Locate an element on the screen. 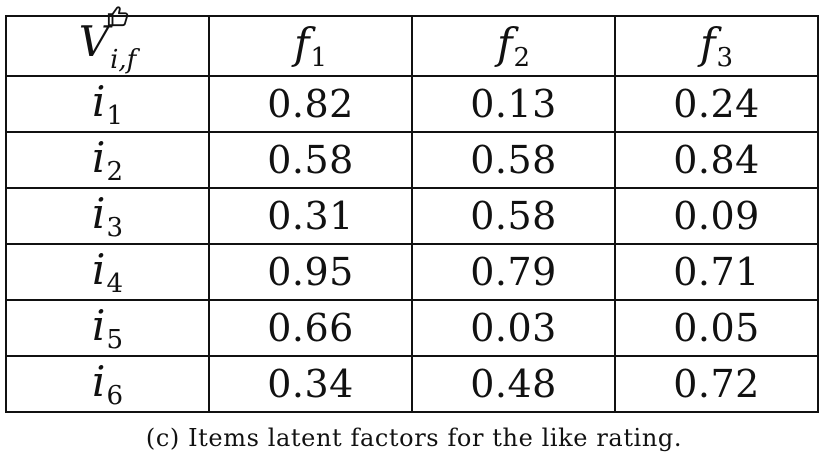 This screenshot has width=828, height=472. table-row: i4 0.95 0.79 0.71 is located at coordinates (412, 272).